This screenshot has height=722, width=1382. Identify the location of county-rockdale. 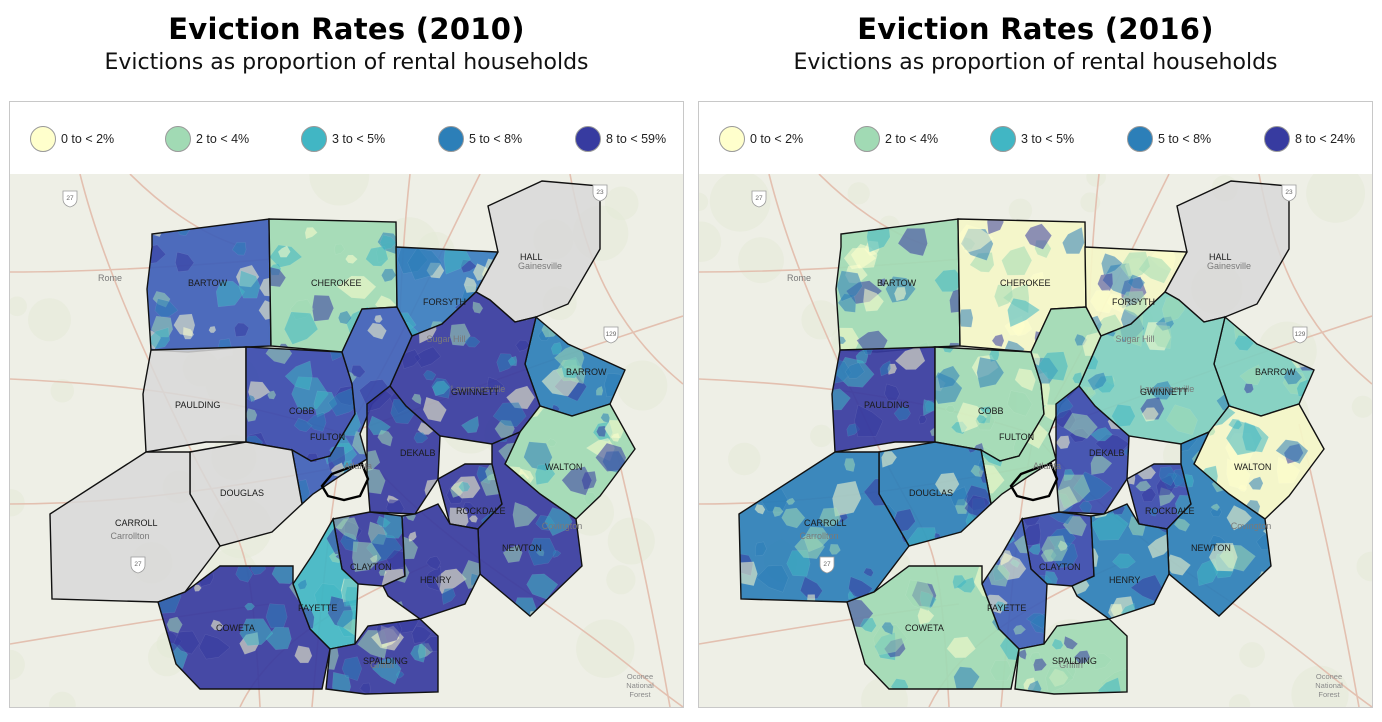
(1159, 496).